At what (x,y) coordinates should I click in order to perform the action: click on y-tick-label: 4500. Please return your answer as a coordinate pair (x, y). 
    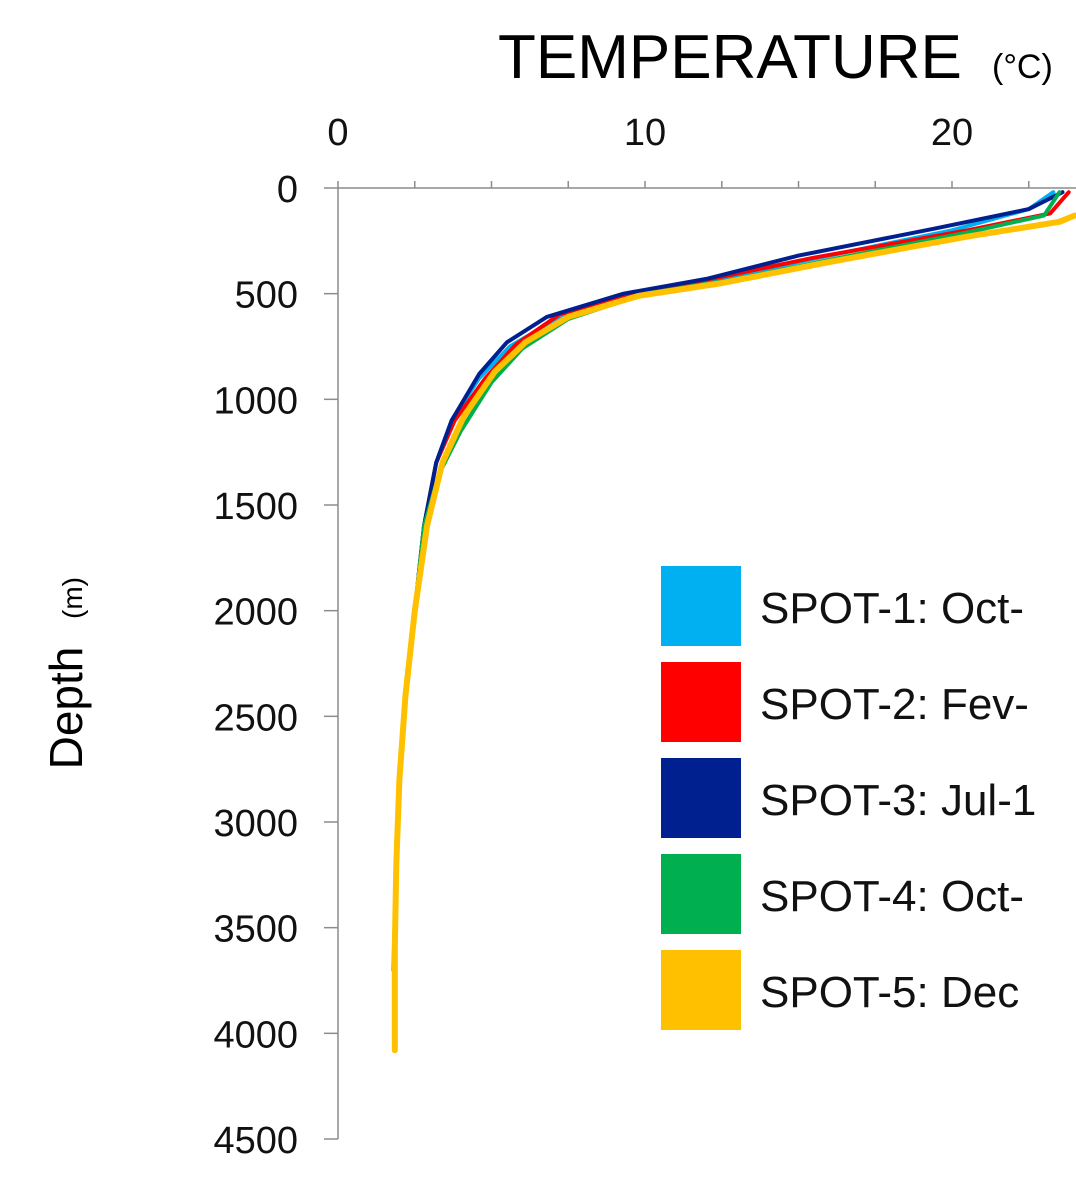
    Looking at the image, I should click on (255, 1141).